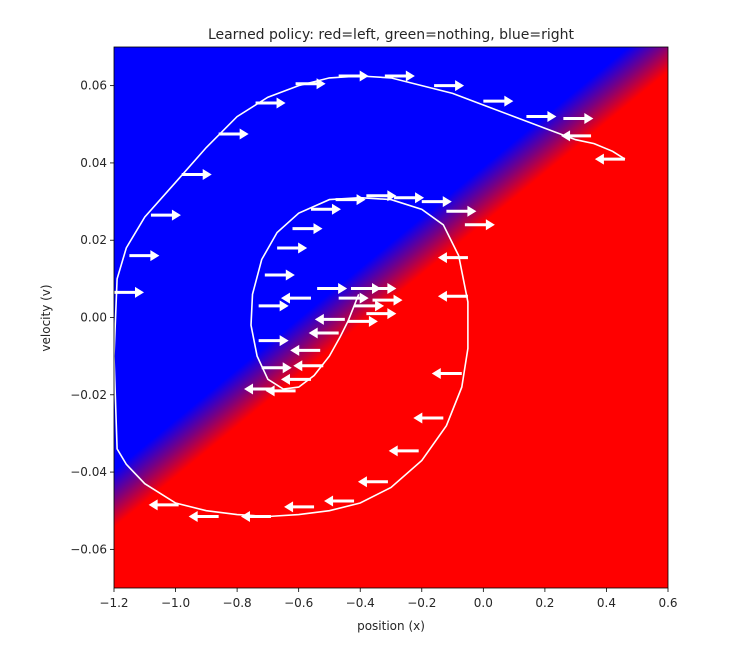  What do you see at coordinates (88, 395) in the screenshot?
I see `y-tick-label: −0.02` at bounding box center [88, 395].